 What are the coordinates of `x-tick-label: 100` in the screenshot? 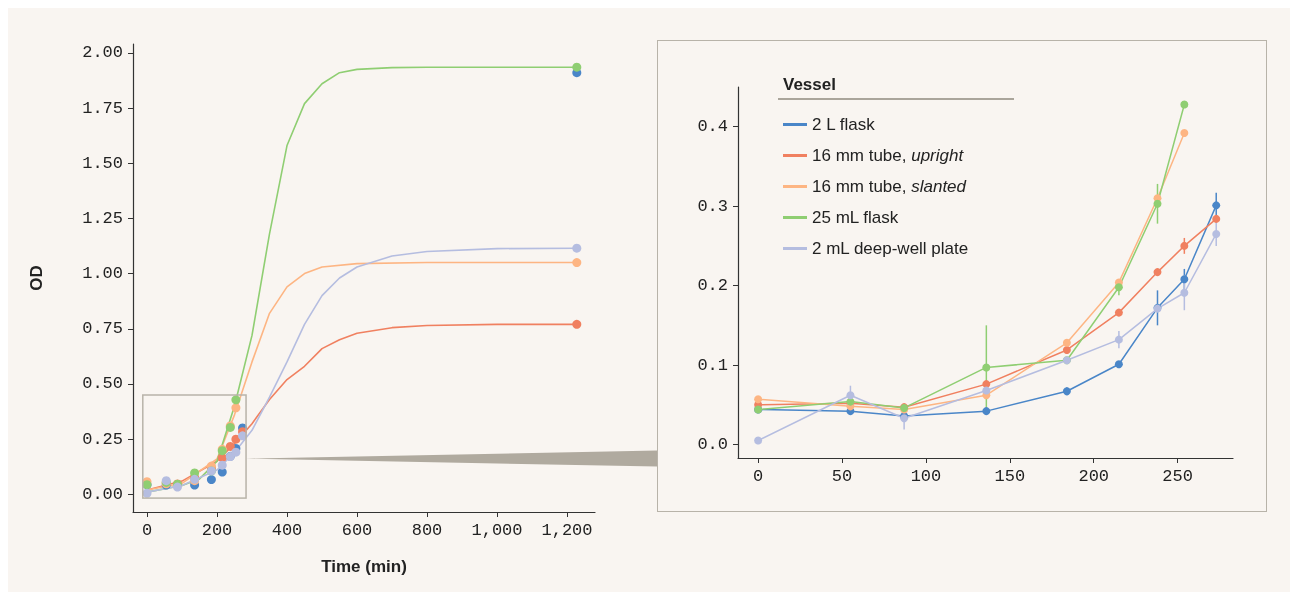 It's located at (926, 476).